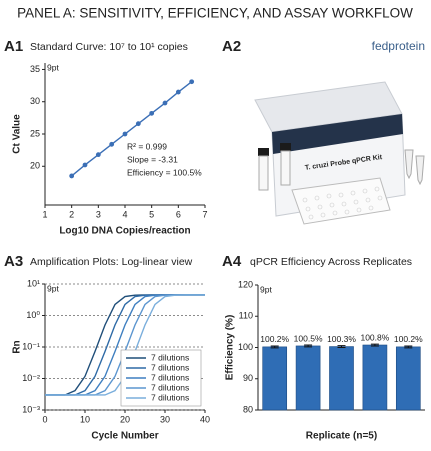  I want to click on box-band, so click(337, 134).